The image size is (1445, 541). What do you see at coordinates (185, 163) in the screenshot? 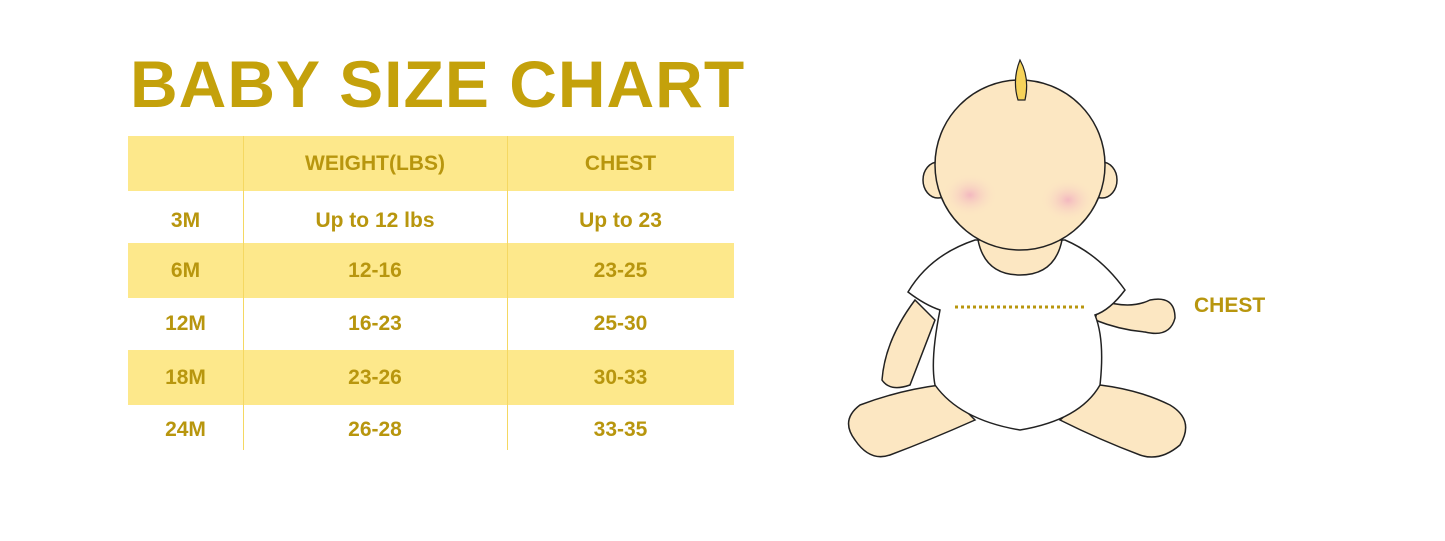
I see `header-cell` at bounding box center [185, 163].